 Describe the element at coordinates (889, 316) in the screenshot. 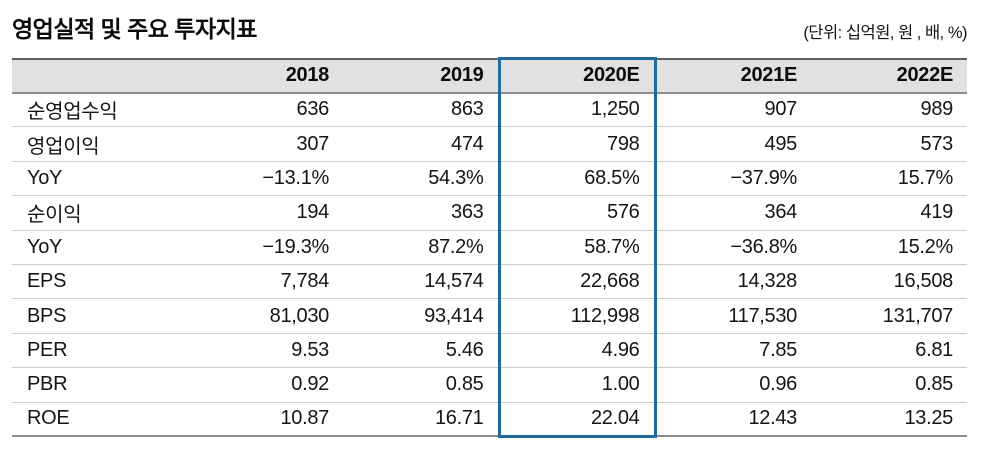

I see `table-cell: 131,707` at that location.